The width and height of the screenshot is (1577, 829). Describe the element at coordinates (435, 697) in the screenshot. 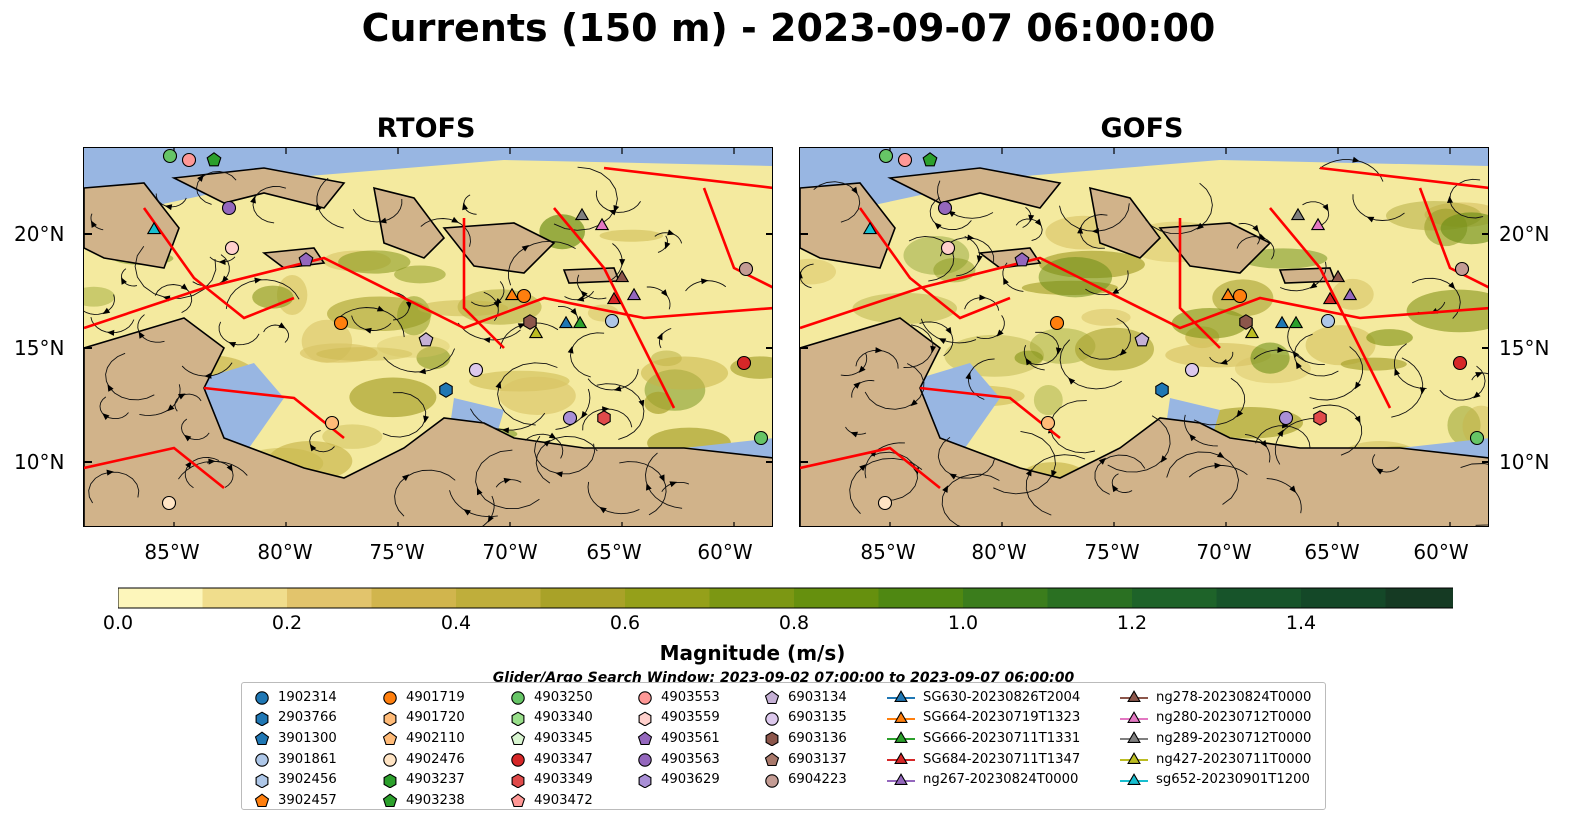

I see `legend-item-label: 4901719` at that location.